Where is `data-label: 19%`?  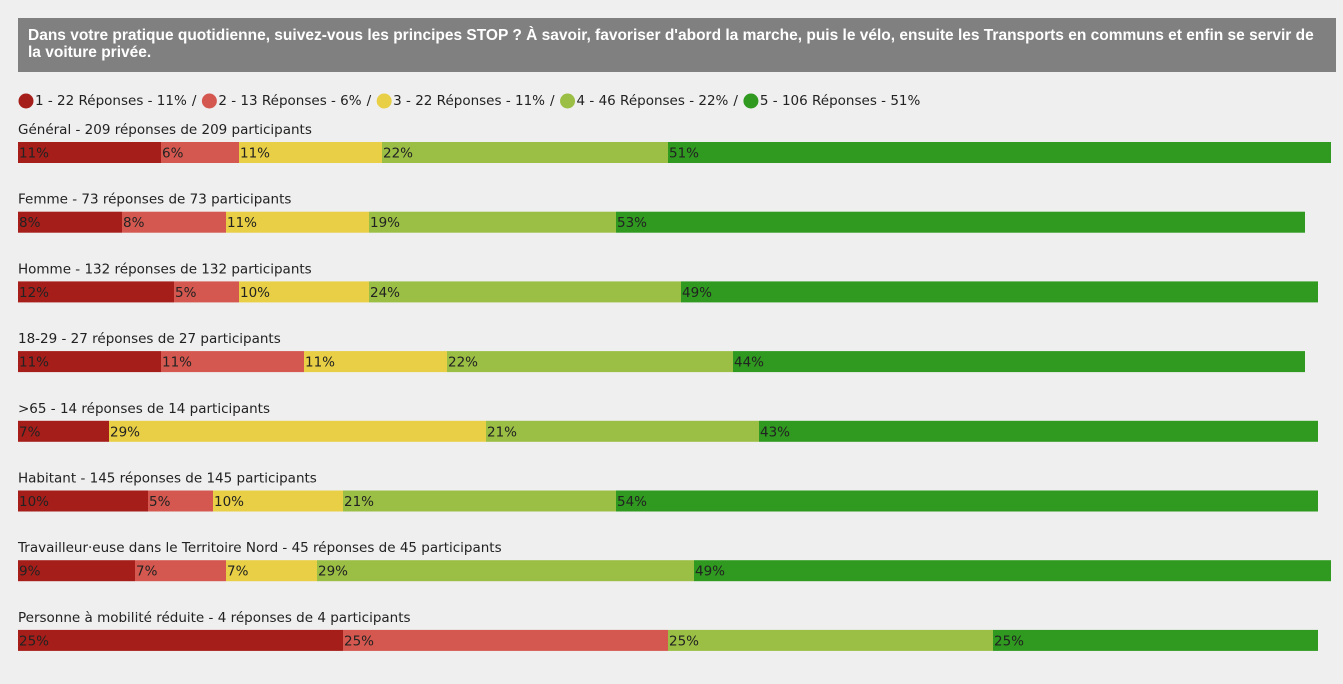
data-label: 19% is located at coordinates (385, 223).